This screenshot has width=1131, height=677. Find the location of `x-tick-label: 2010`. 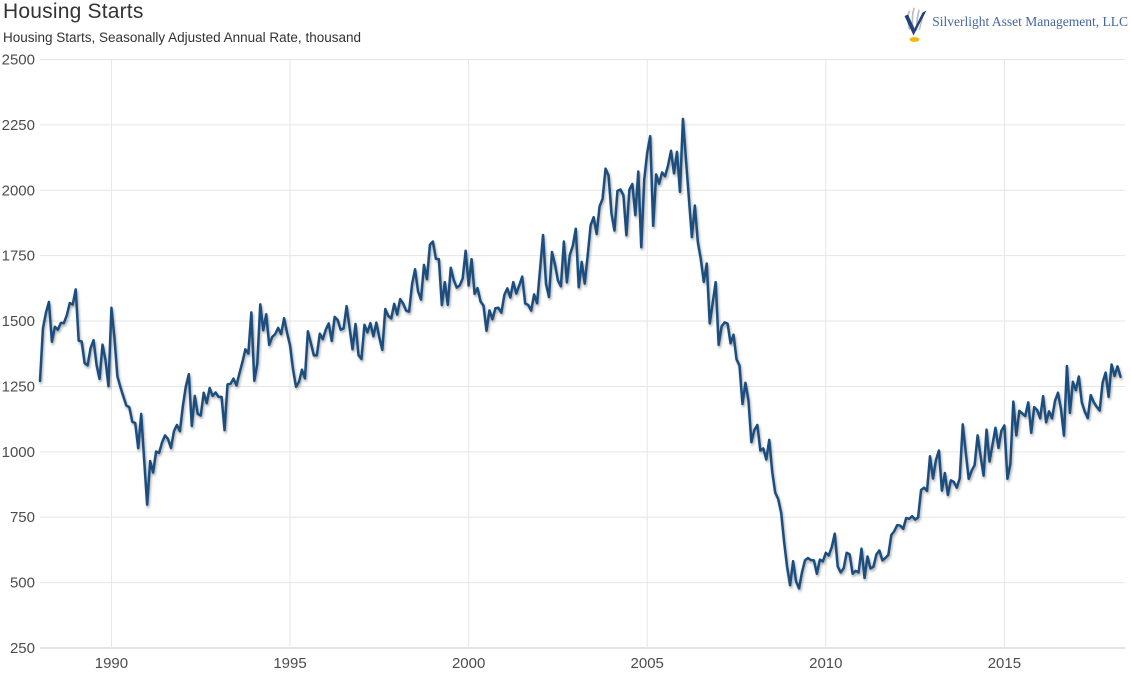

x-tick-label: 2010 is located at coordinates (825, 663).